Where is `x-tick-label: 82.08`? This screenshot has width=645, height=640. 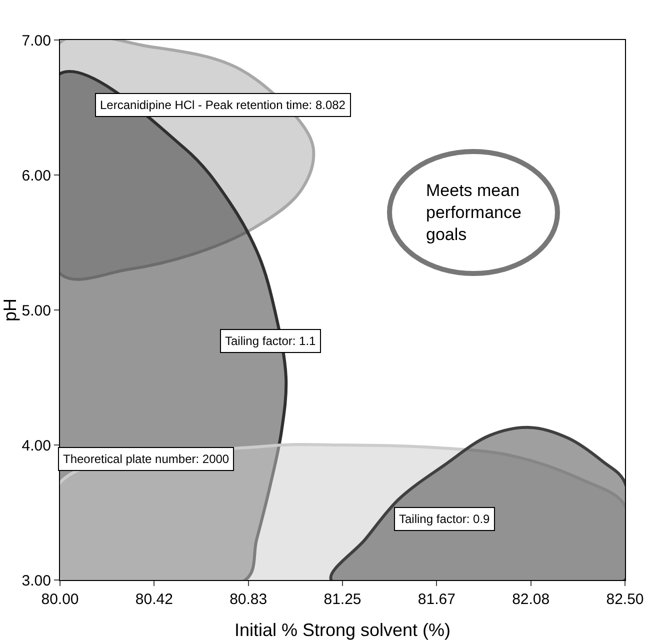 x-tick-label: 82.08 is located at coordinates (531, 599).